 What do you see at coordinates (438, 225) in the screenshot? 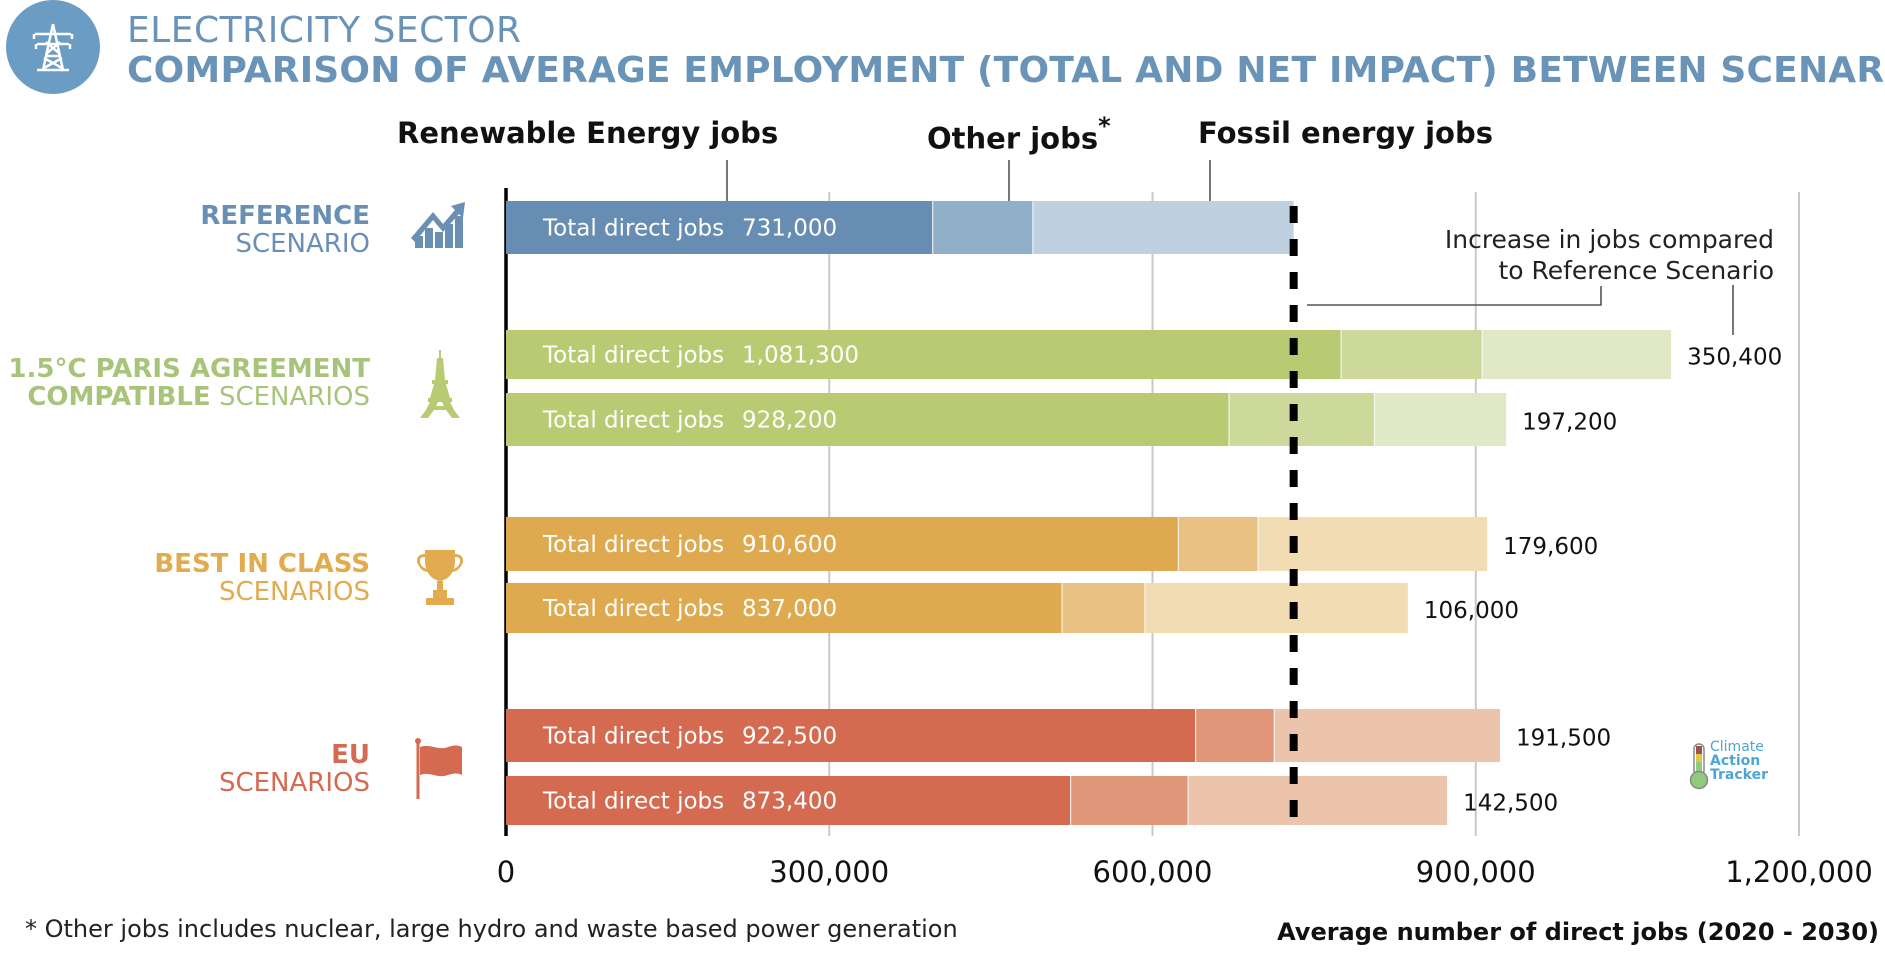
I see `rising-bar-chart-icon` at bounding box center [438, 225].